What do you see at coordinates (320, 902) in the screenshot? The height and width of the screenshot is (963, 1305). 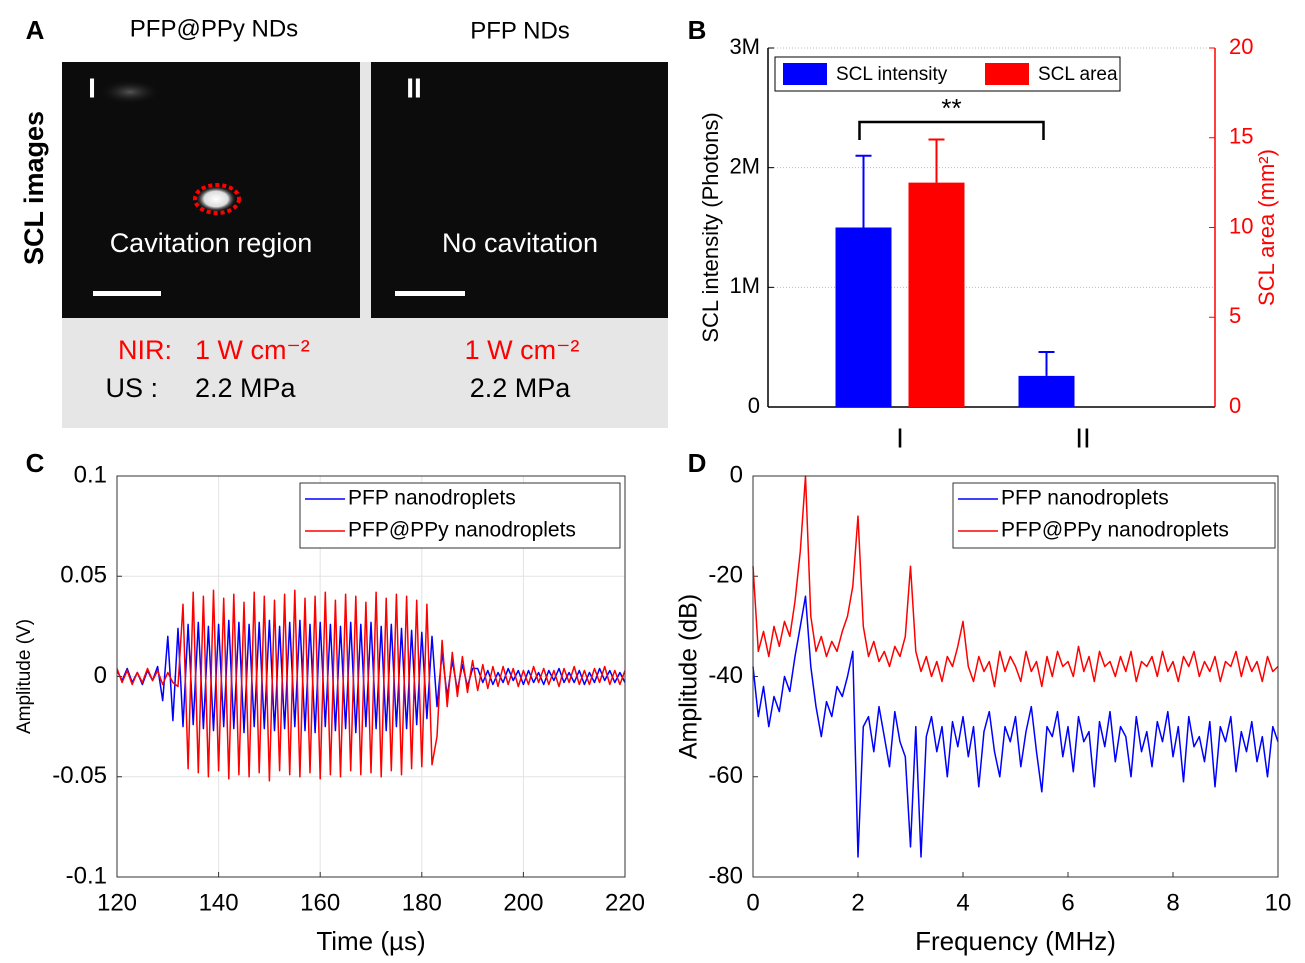 I see `x-tick-label: 160` at bounding box center [320, 902].